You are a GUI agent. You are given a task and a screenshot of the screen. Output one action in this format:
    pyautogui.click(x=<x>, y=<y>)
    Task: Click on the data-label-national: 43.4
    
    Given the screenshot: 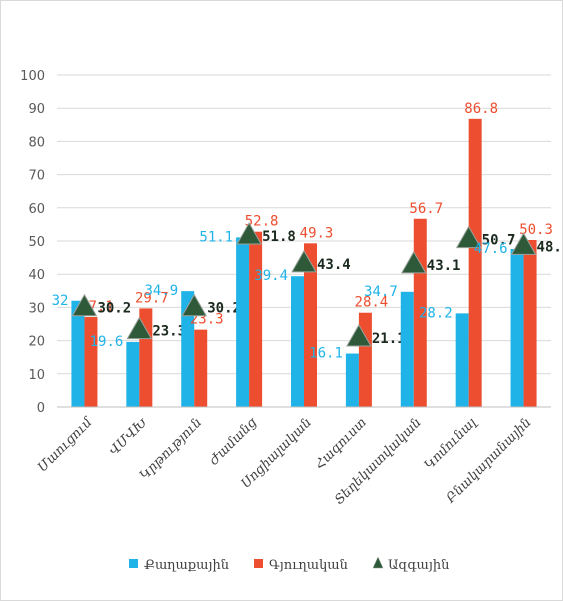 What is the action you would take?
    pyautogui.click(x=334, y=265)
    